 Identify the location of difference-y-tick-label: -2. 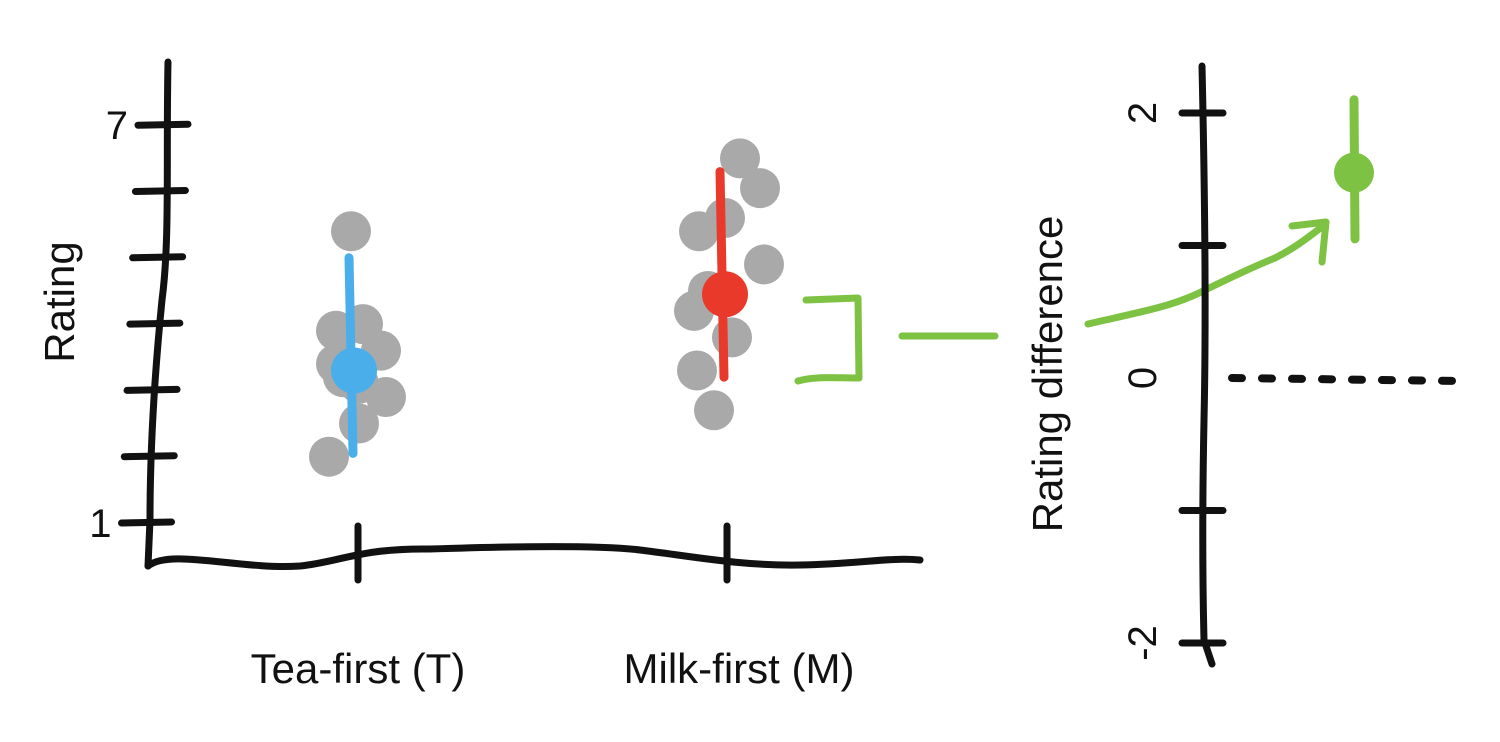
(1143, 643).